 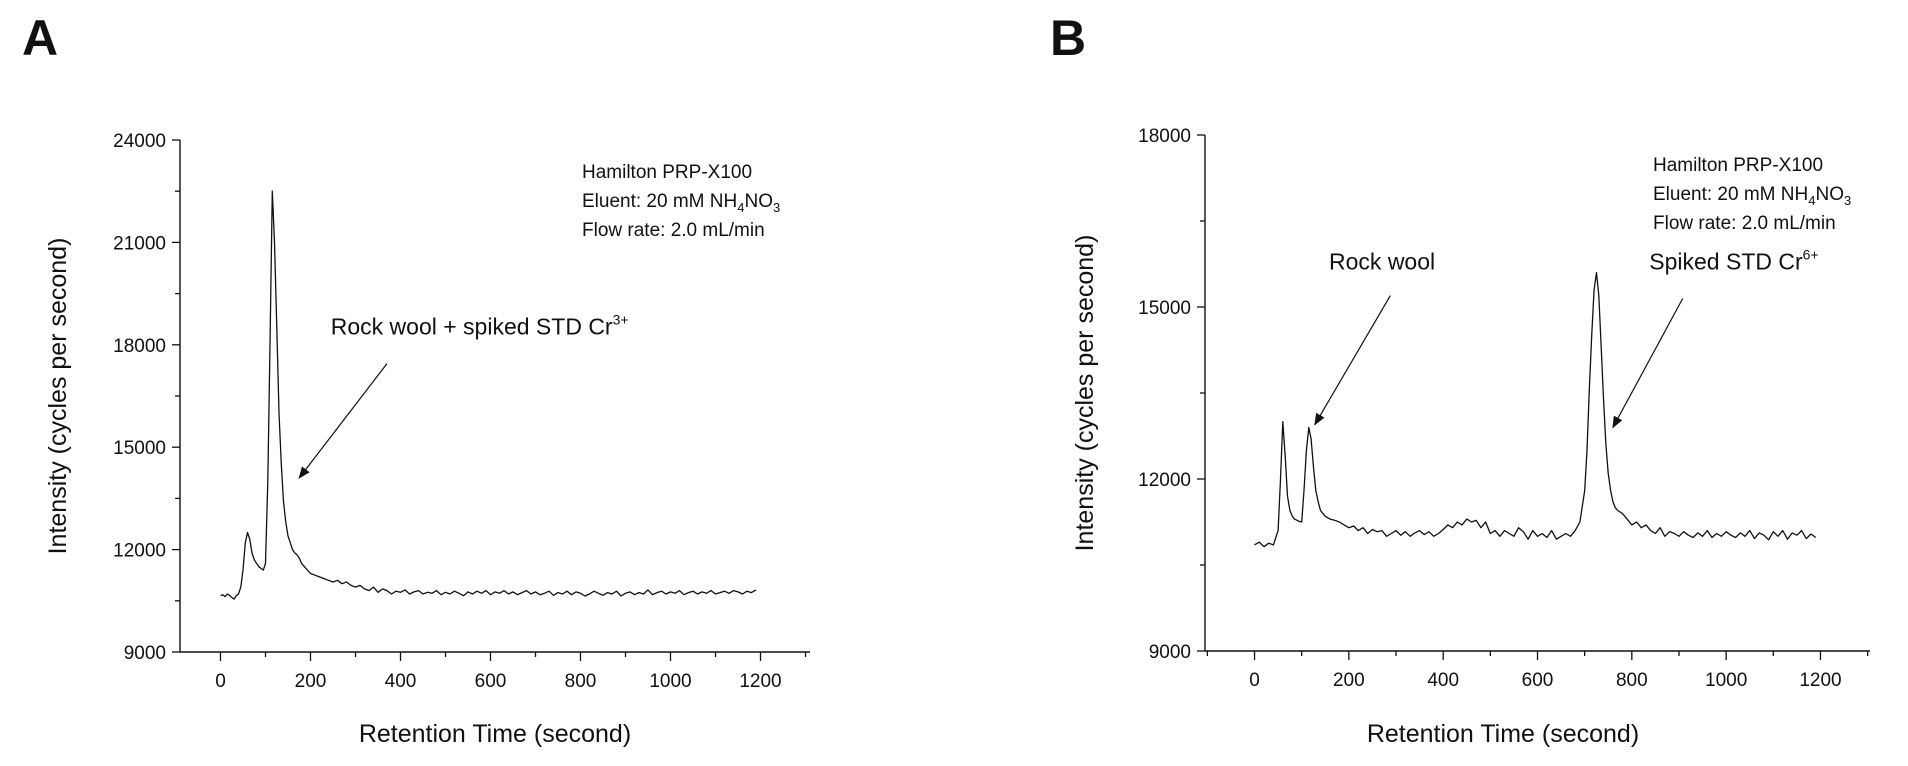 What do you see at coordinates (139, 243) in the screenshot?
I see `y-tick-label: 21000` at bounding box center [139, 243].